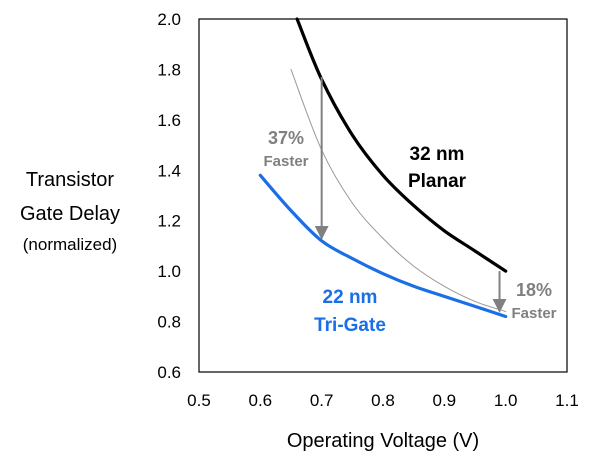 This screenshot has width=592, height=460. I want to click on series-label-32nm-line-1: 32 nm, so click(437, 154).